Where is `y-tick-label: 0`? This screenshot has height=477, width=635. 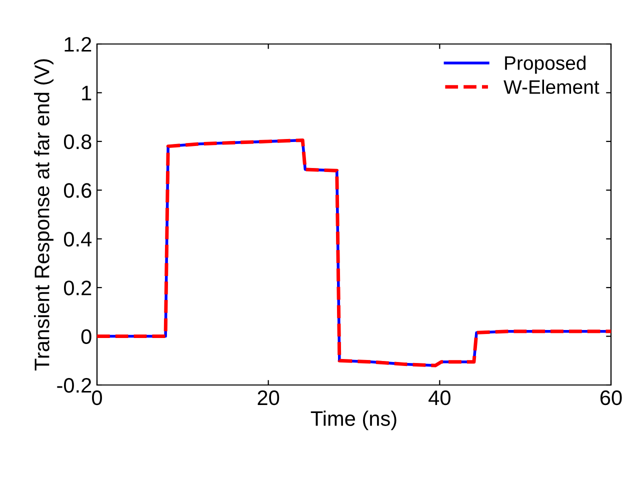 y-tick-label: 0 is located at coordinates (86, 336).